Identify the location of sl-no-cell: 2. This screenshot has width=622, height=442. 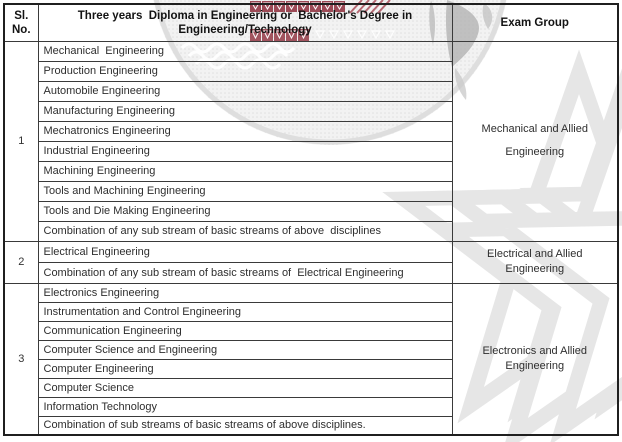
(21, 262).